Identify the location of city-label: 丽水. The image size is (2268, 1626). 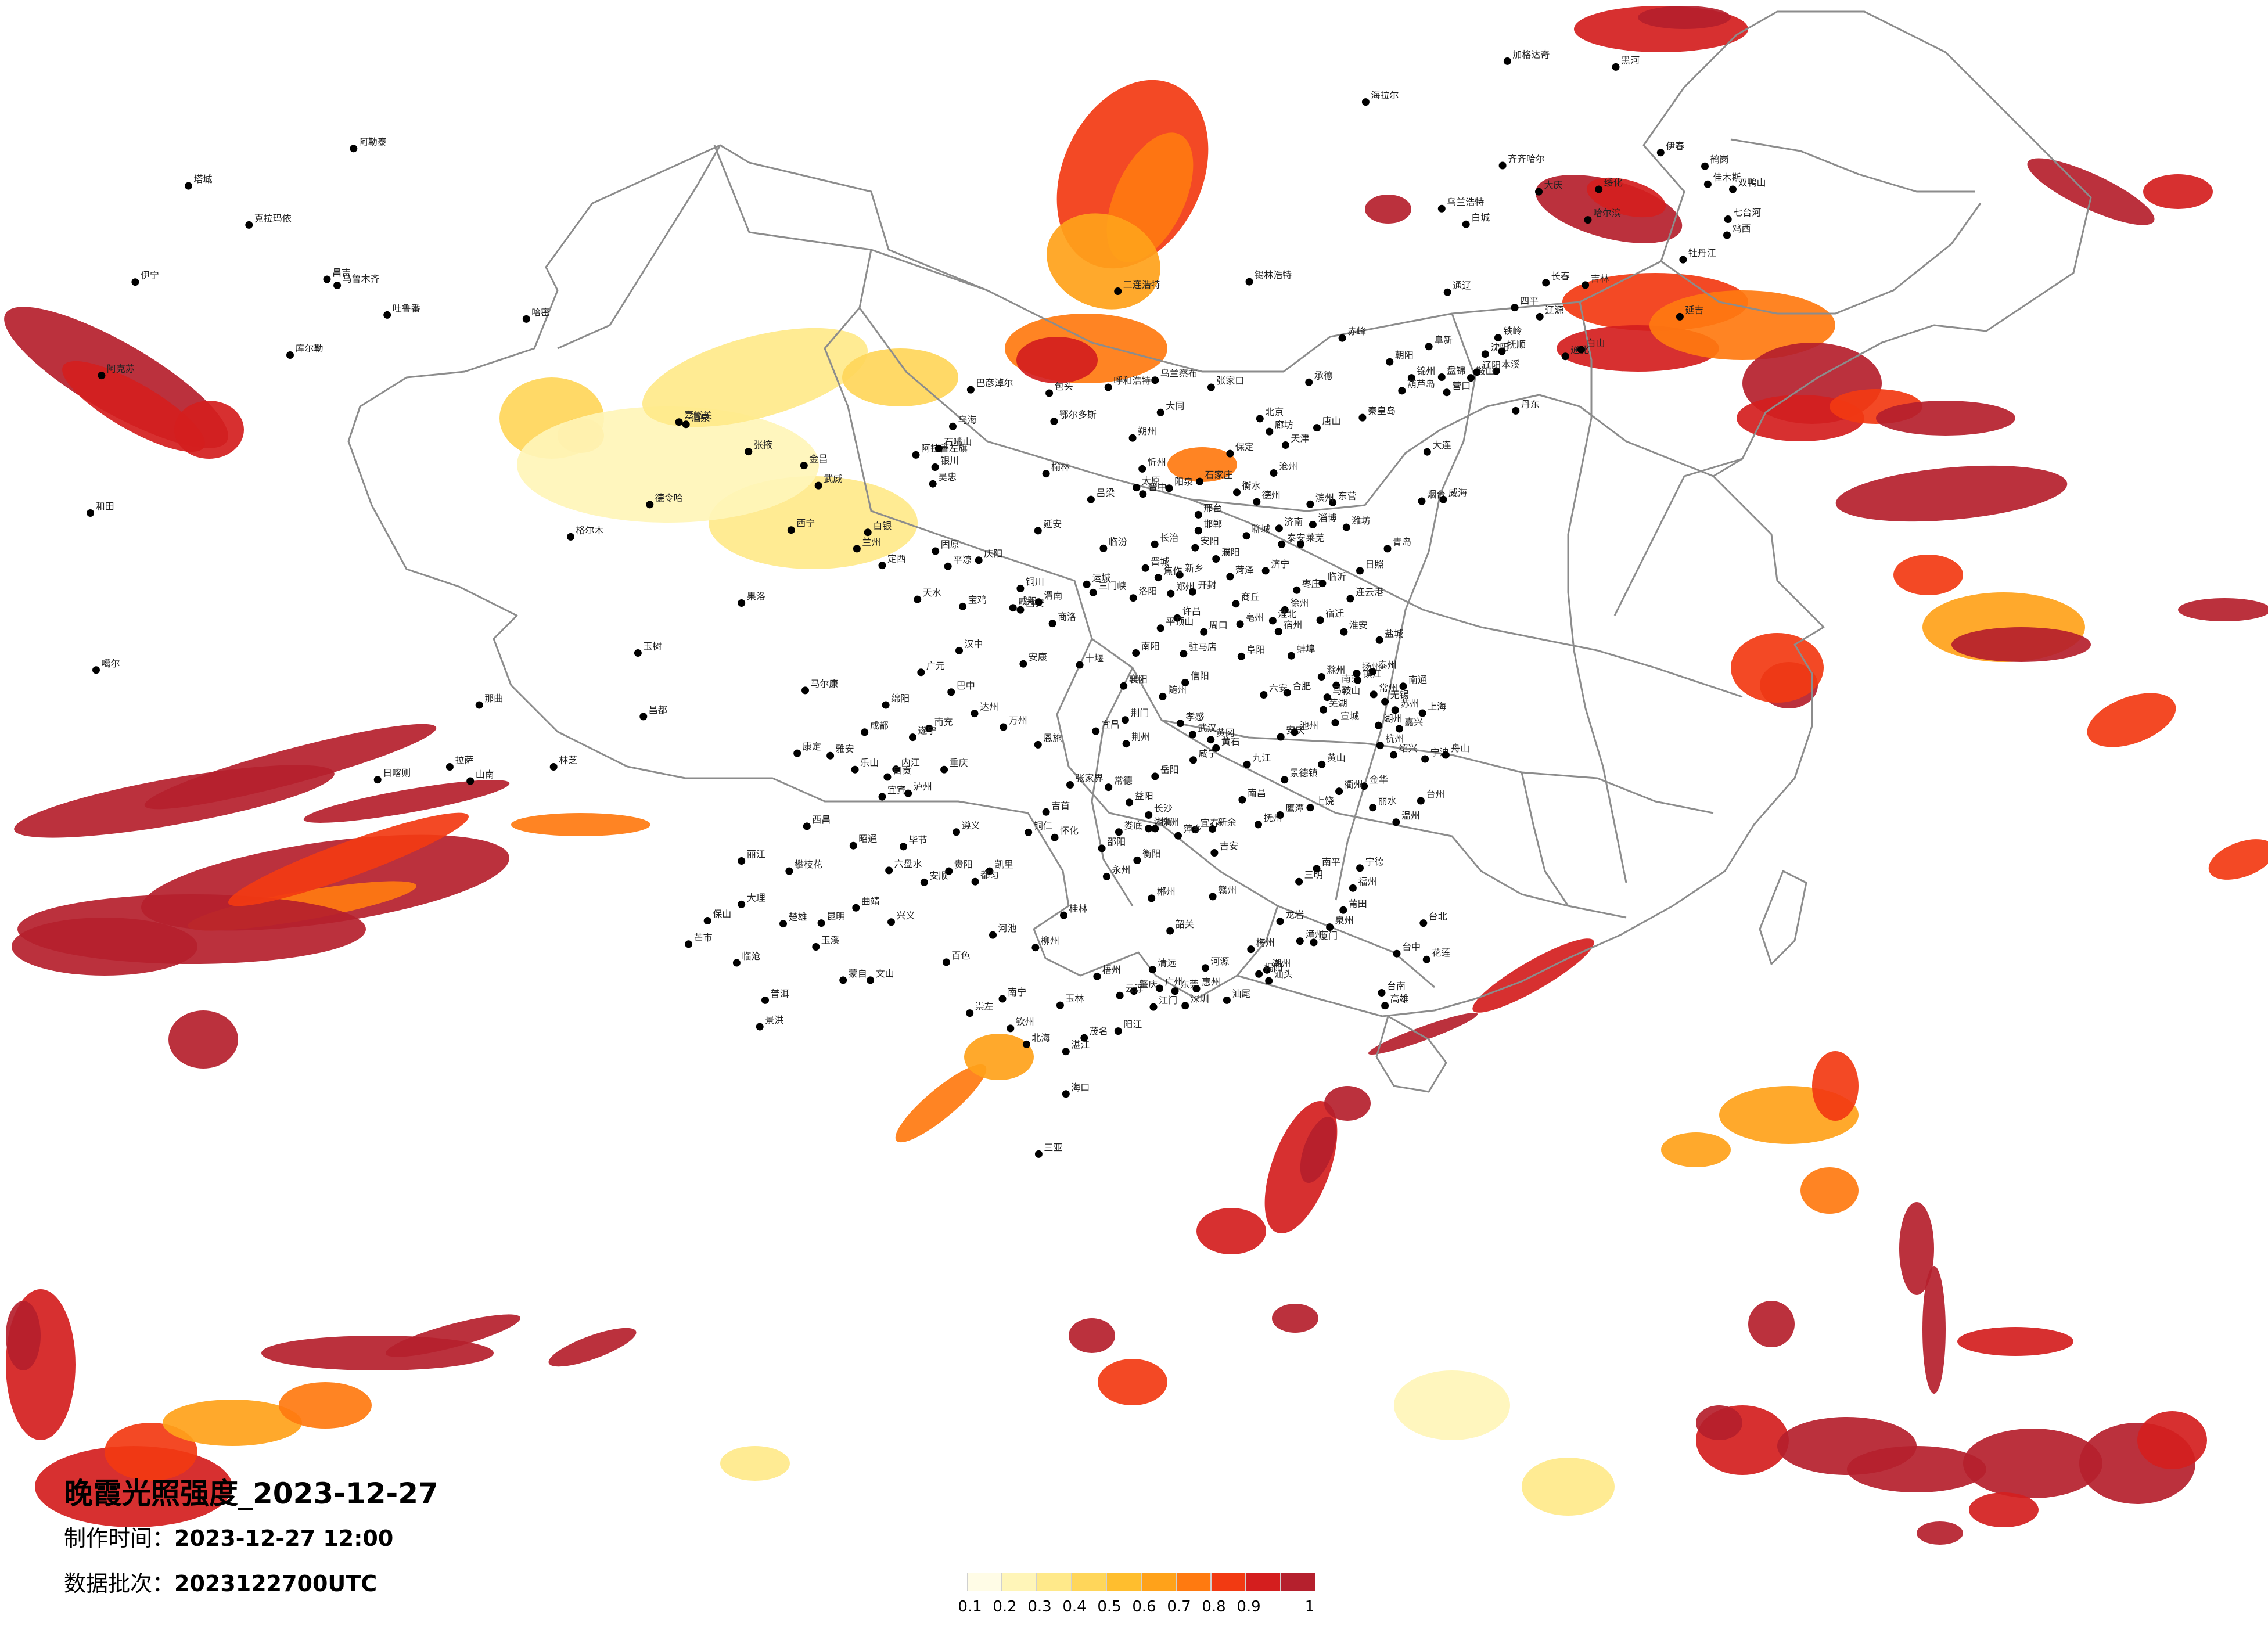
(1387, 801).